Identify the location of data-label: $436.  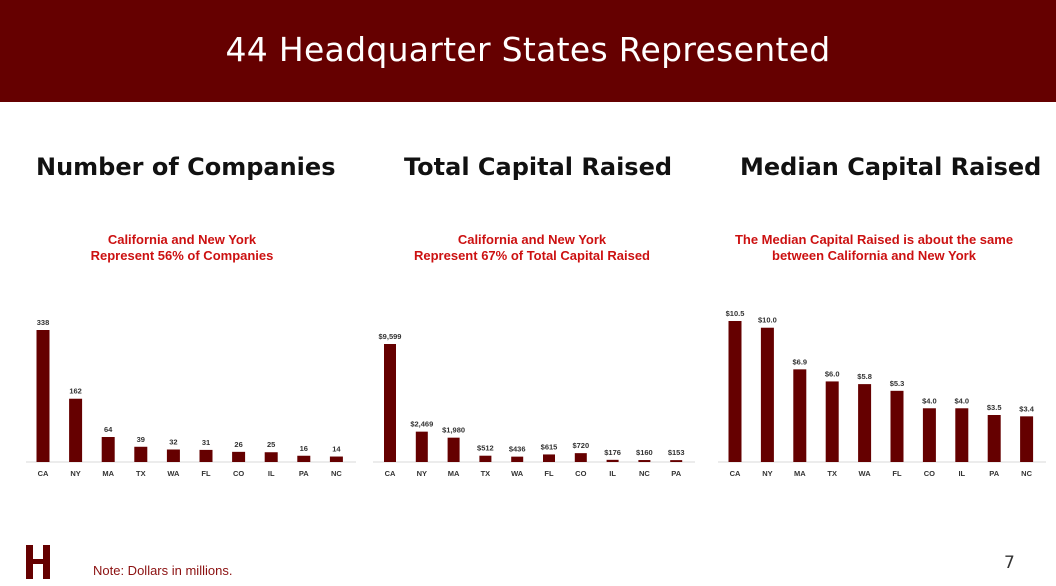
(517, 449).